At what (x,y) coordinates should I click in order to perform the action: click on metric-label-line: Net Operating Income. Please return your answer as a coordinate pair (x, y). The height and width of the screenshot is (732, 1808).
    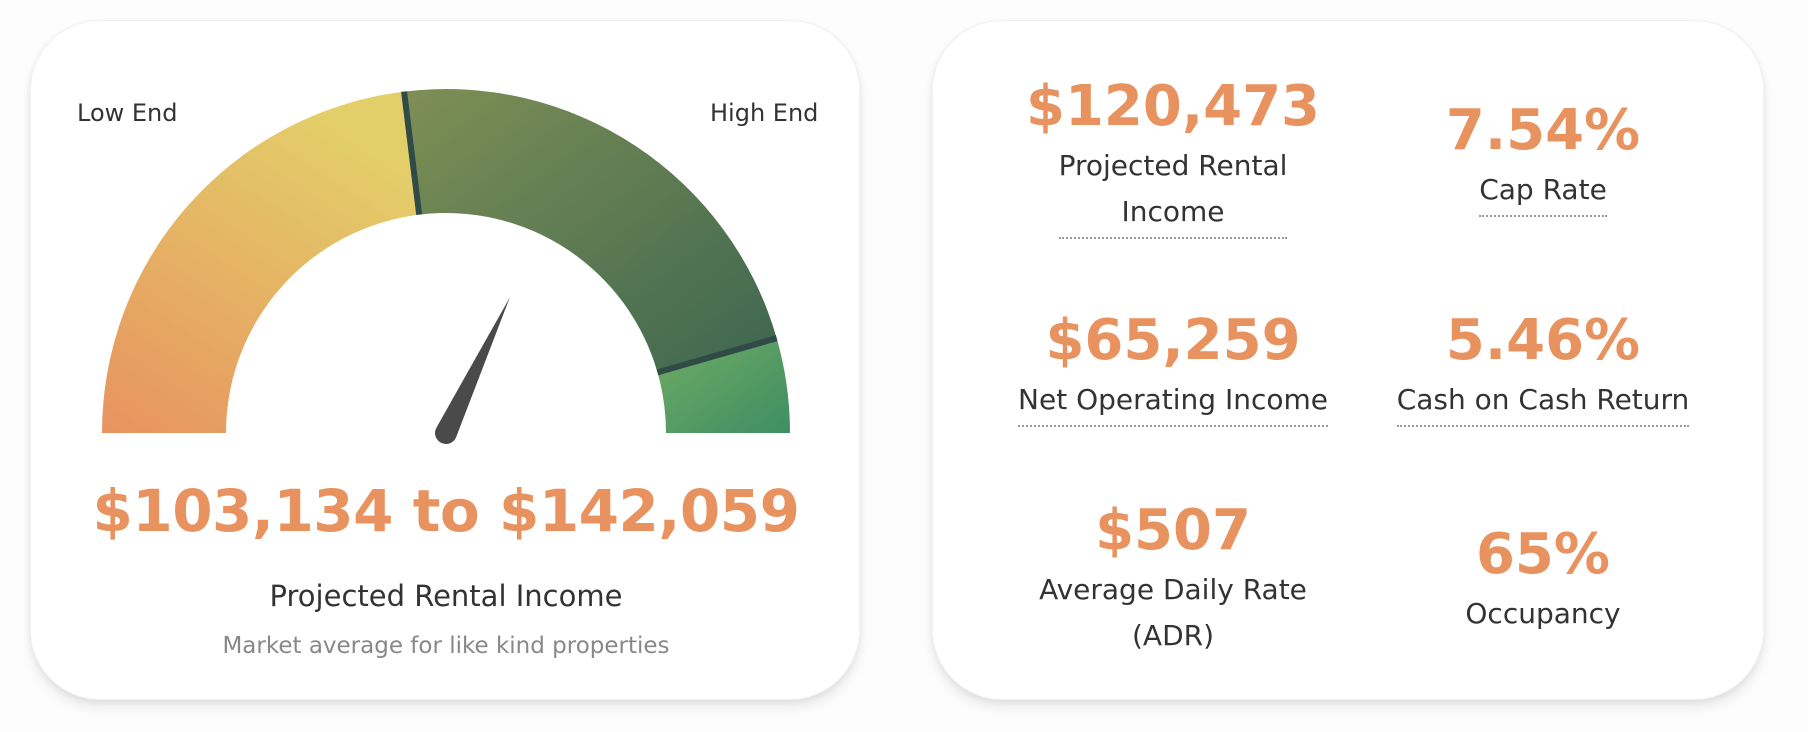
    Looking at the image, I should click on (1173, 399).